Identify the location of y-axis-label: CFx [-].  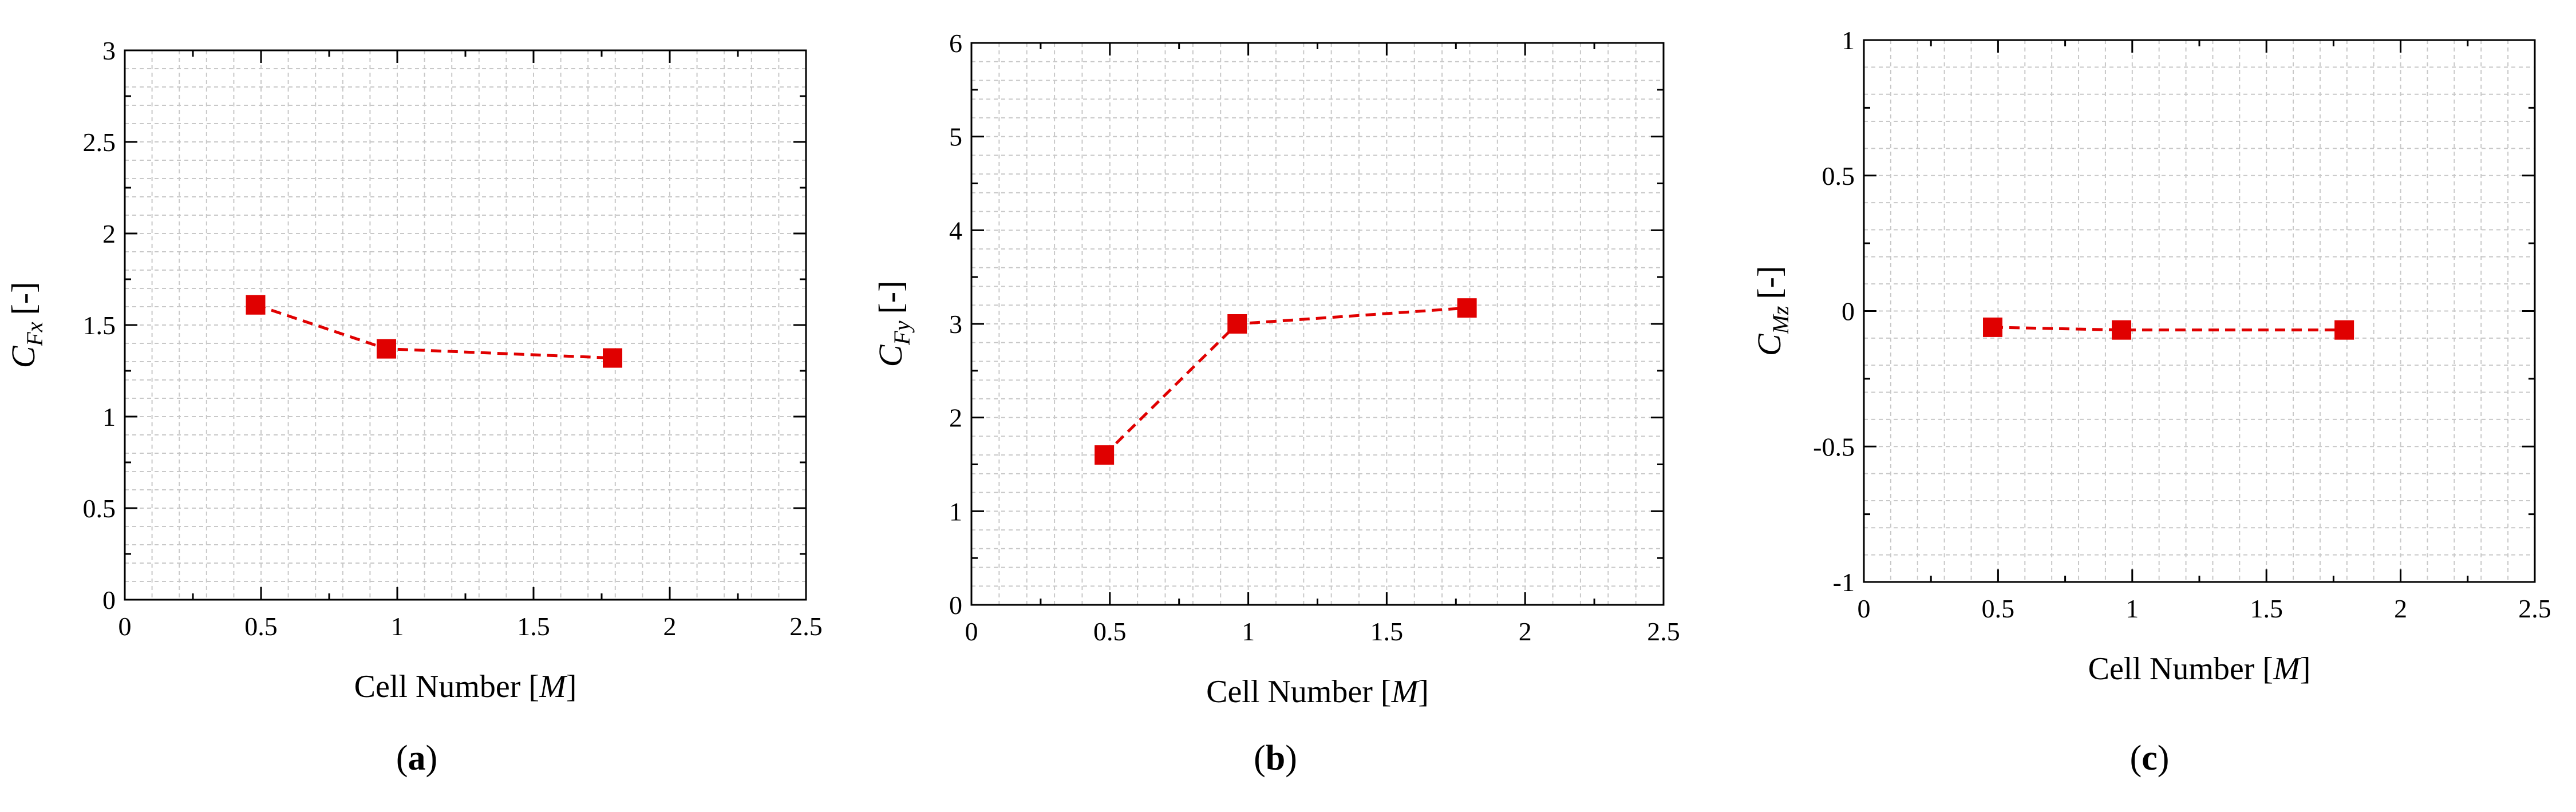
(26, 325).